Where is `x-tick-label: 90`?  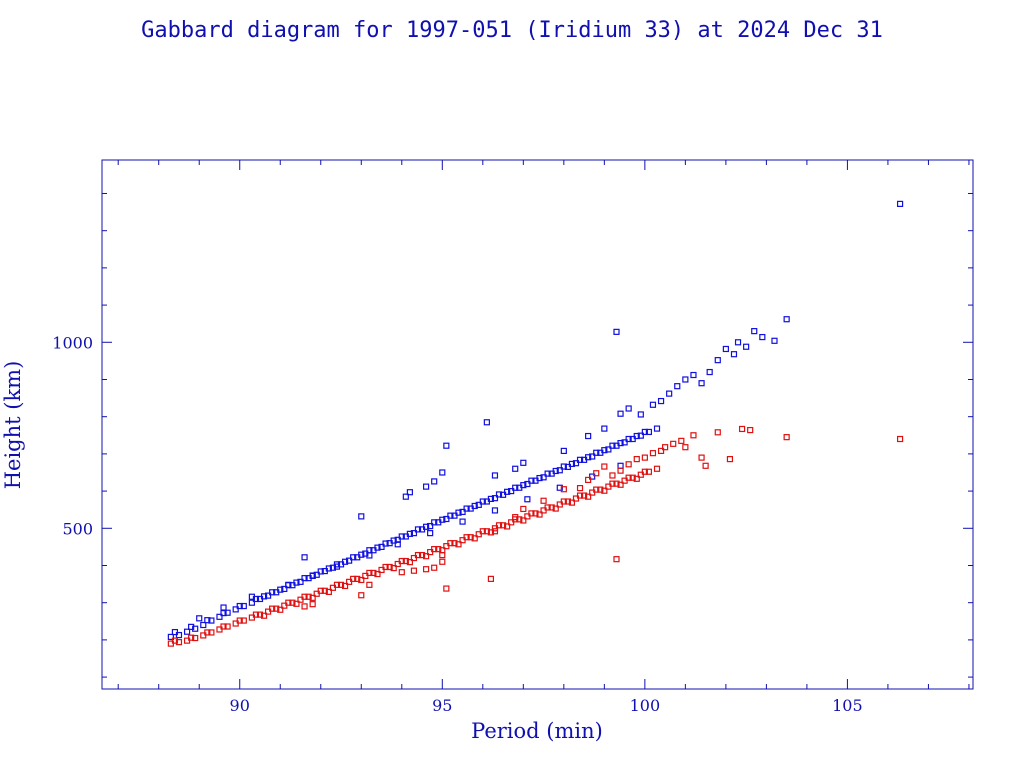
x-tick-label: 90 is located at coordinates (240, 705).